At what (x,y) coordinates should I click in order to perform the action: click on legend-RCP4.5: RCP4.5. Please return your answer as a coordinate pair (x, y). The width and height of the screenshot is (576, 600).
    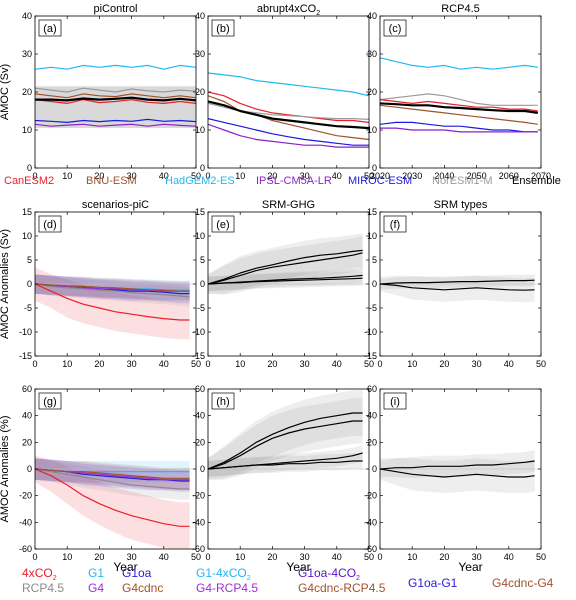
    Looking at the image, I should click on (43, 588).